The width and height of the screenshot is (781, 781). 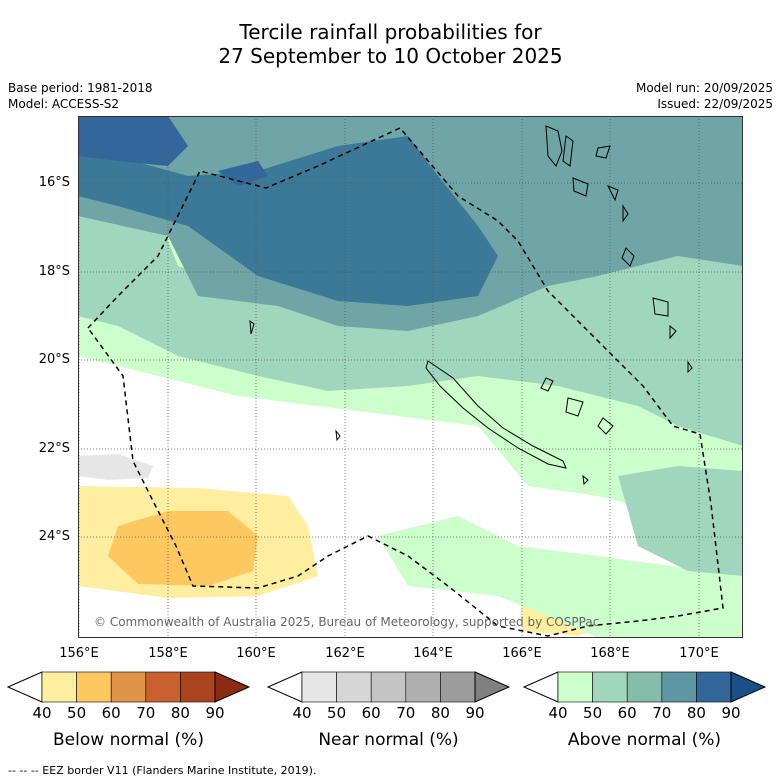 I want to click on above-normal-tick-label: 80, so click(x=696, y=713).